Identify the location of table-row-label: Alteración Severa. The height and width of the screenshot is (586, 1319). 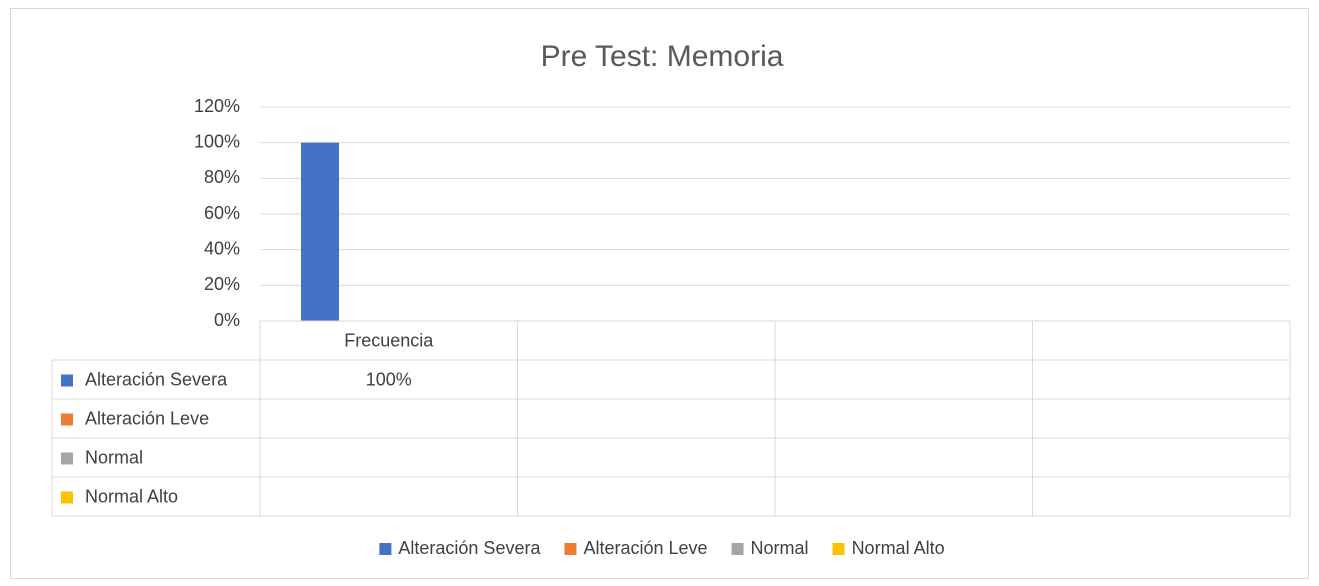
(156, 379).